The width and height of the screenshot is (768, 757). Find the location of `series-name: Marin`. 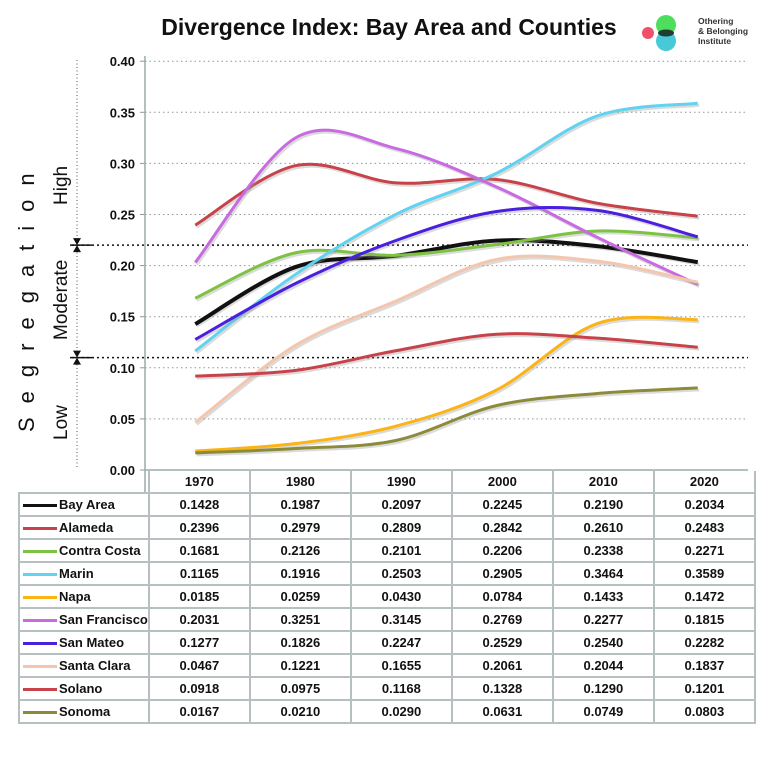

series-name: Marin is located at coordinates (76, 573).